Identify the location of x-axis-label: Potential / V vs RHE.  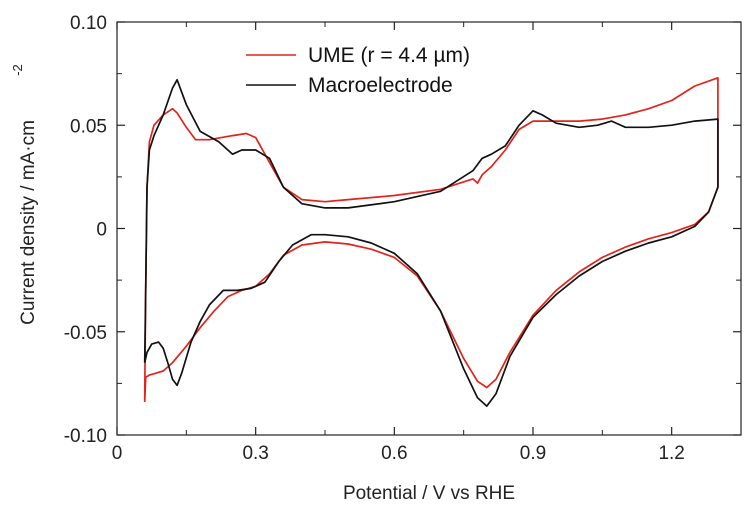
(429, 493).